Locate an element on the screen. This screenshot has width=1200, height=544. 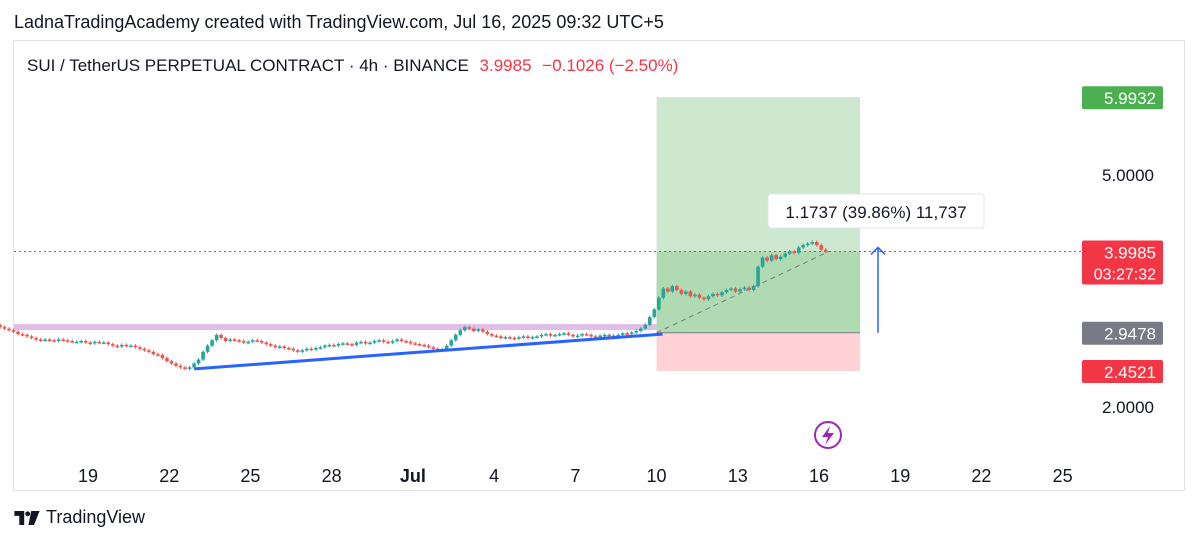
footer-brand: TradingView is located at coordinates (96, 517).